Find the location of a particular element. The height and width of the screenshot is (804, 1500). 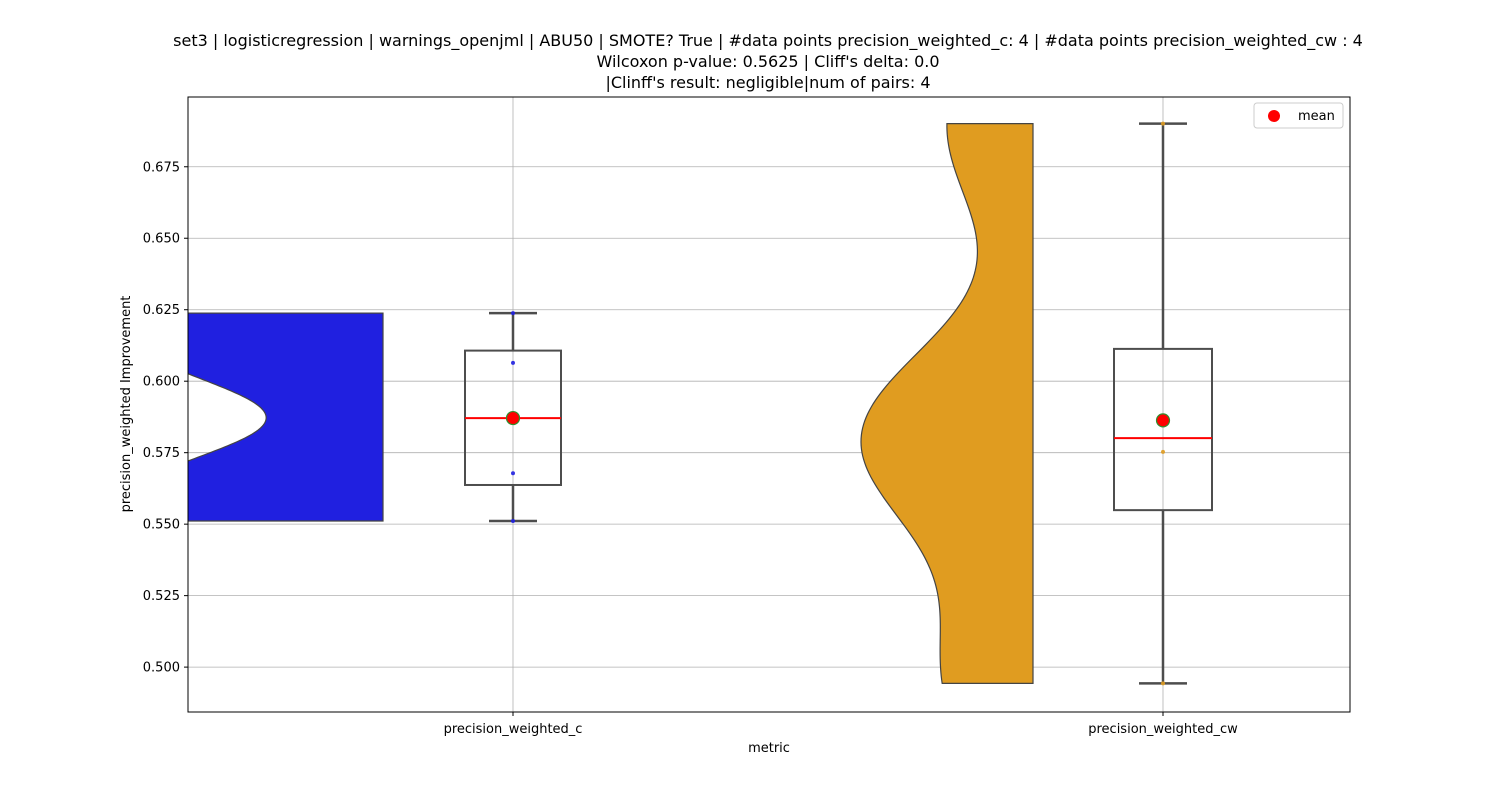

y-axis-label: precision_weighted Improvement is located at coordinates (126, 404).